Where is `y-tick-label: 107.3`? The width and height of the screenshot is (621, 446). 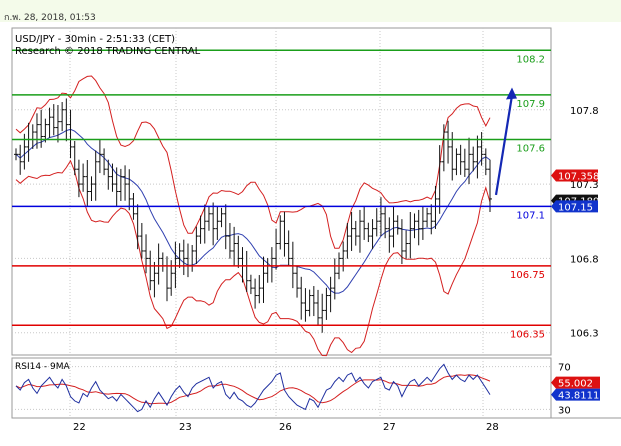
y-tick-label: 107.3 is located at coordinates (584, 185).